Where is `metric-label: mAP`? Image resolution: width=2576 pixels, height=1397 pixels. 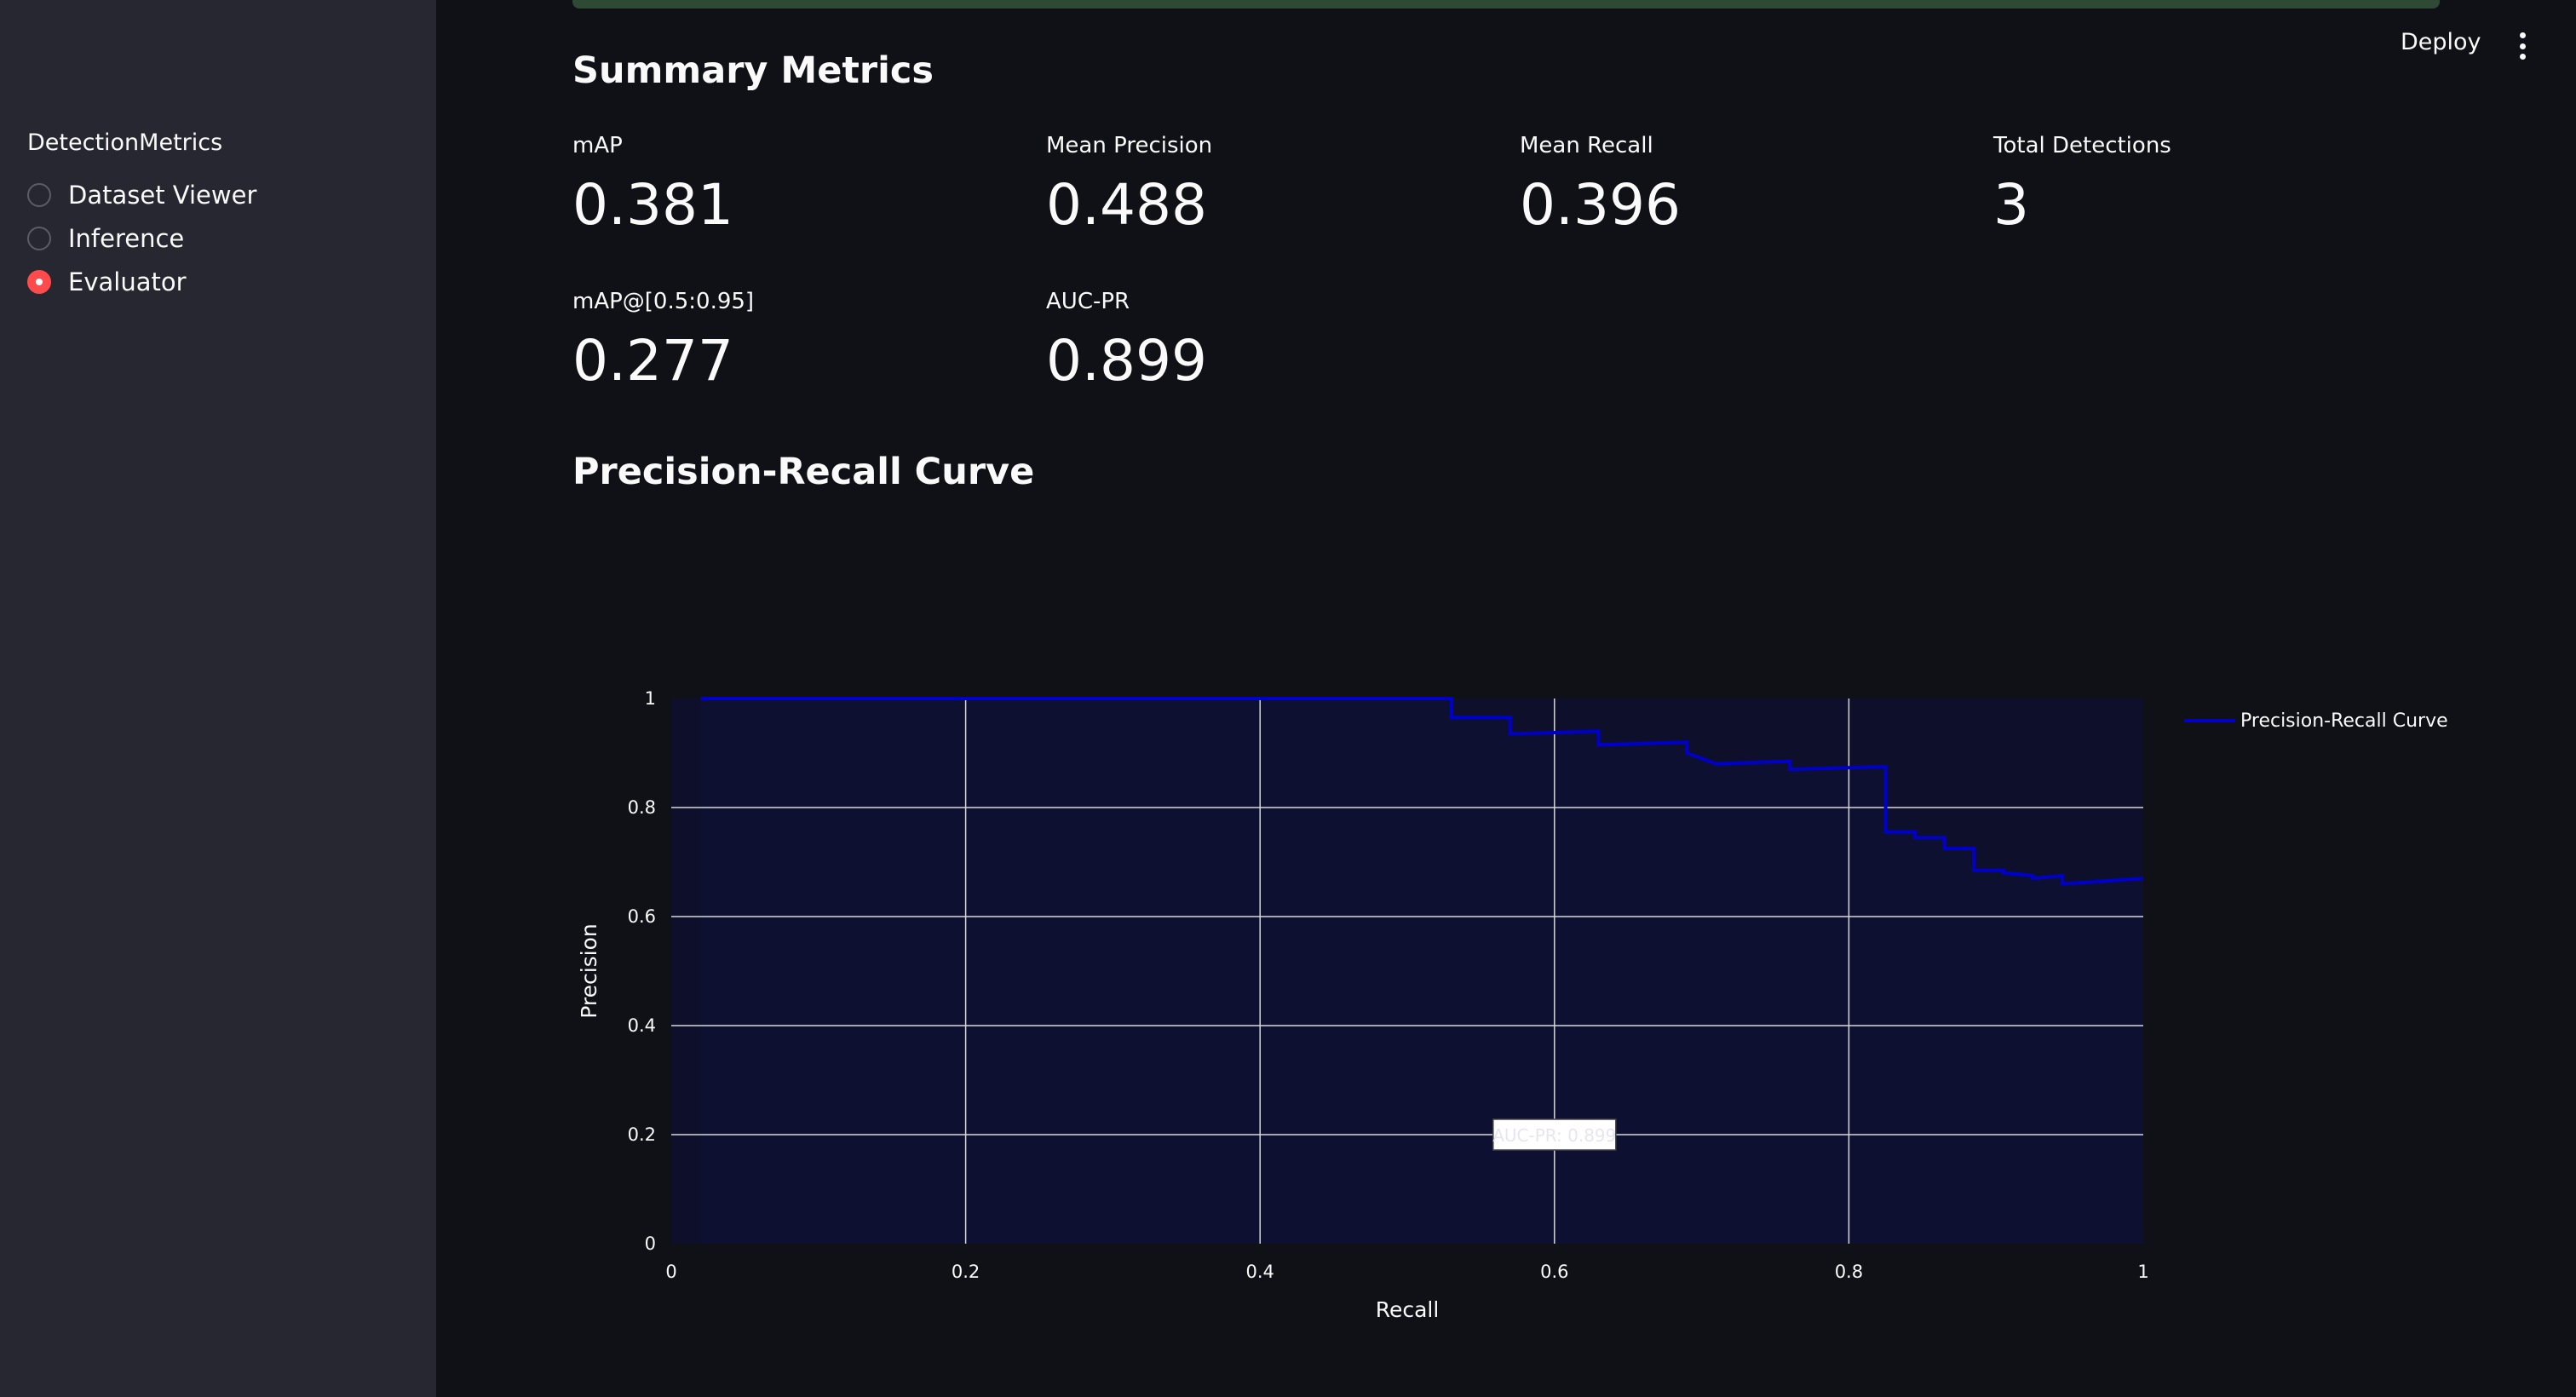
metric-label: mAP is located at coordinates (598, 145).